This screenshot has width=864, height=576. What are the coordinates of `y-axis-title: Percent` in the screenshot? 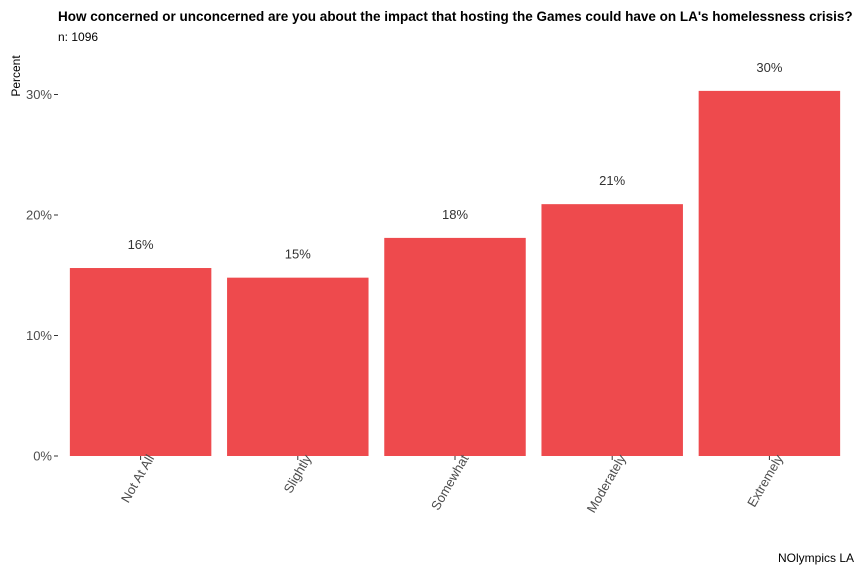 It's located at (16, 76).